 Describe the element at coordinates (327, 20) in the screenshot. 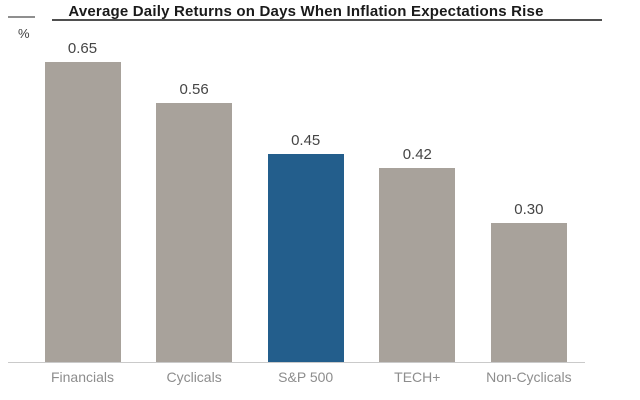

I see `title-underline` at that location.